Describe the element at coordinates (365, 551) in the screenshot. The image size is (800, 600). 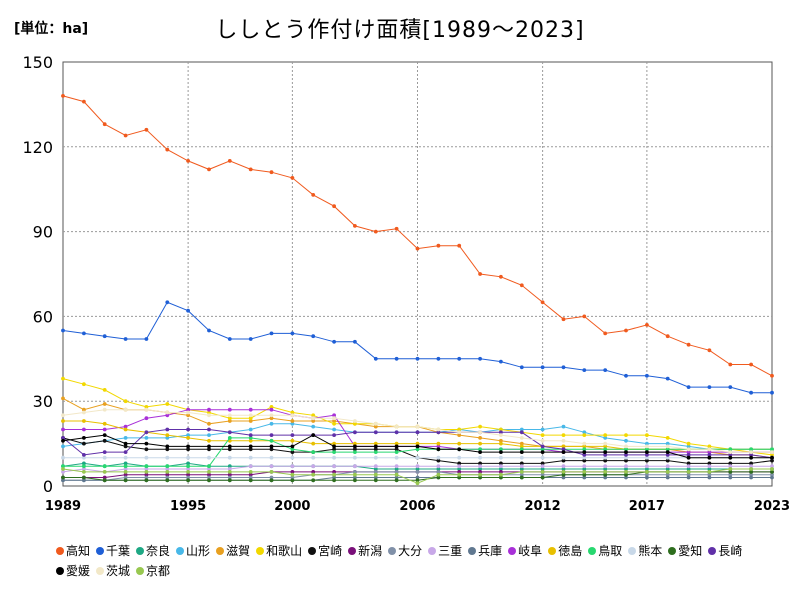
I see `legend-item: 新潟` at that location.